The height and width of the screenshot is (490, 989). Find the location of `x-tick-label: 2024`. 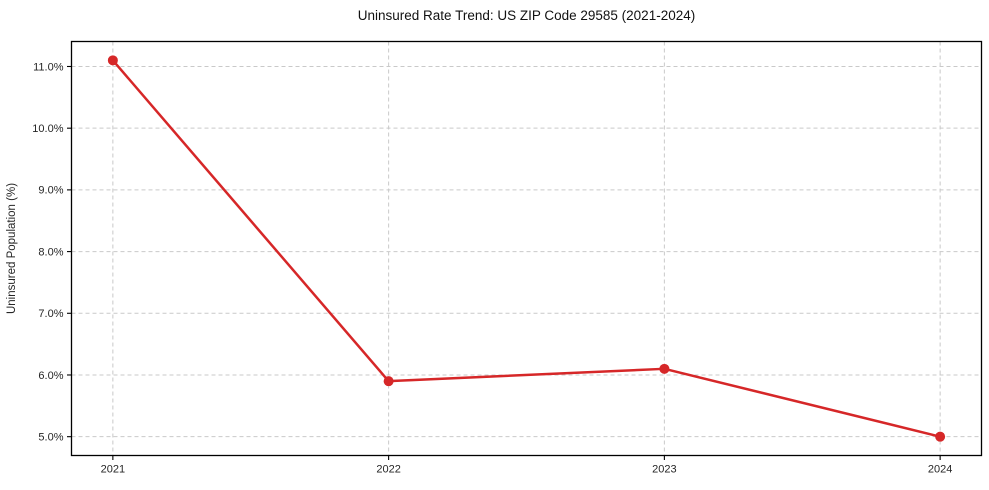

x-tick-label: 2024 is located at coordinates (940, 470).